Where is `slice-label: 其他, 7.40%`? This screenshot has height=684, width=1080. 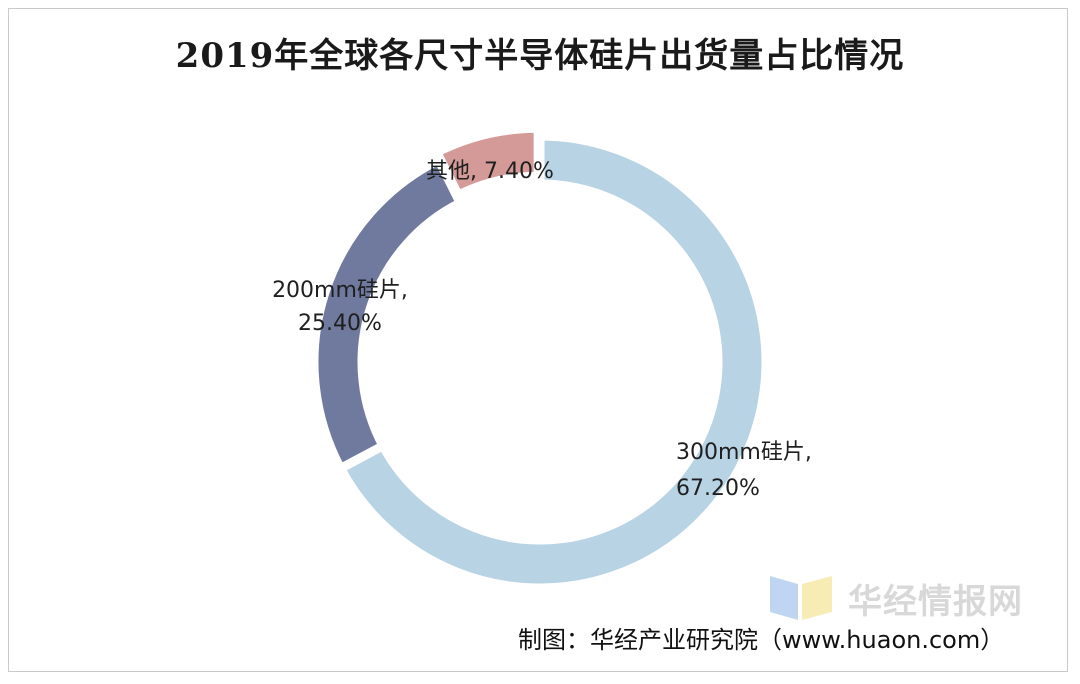
slice-label: 其他, 7.40% is located at coordinates (490, 171).